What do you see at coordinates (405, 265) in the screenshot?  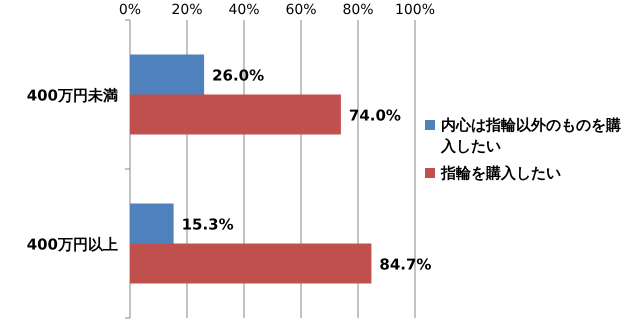 I see `data-label: 84.7%` at bounding box center [405, 265].